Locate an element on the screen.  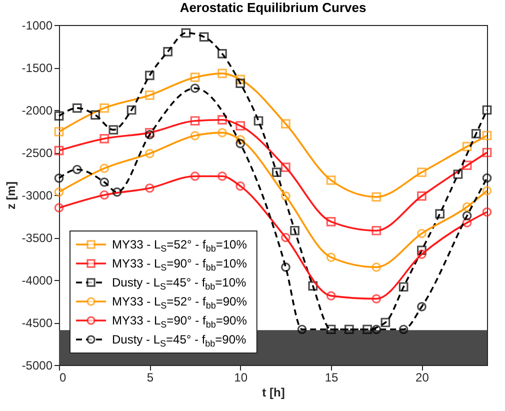
y-tick-label: -1500 is located at coordinates (37, 68).